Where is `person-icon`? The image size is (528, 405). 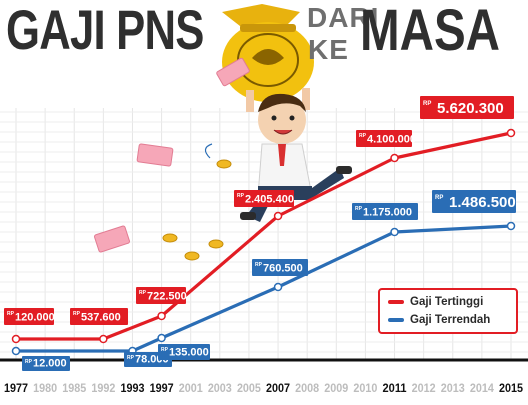 person-icon is located at coordinates (296, 155).